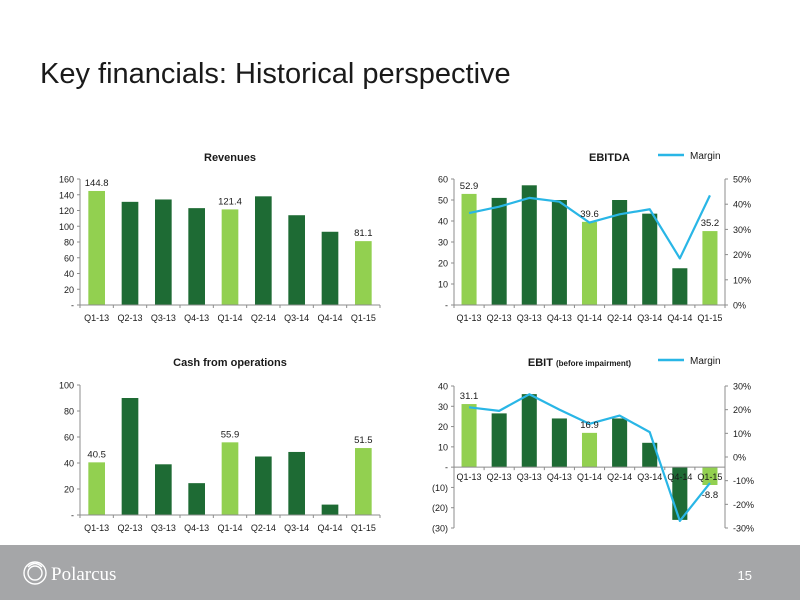 The height and width of the screenshot is (600, 800). Describe the element at coordinates (609, 158) in the screenshot. I see `chart-title: EBITDA` at that location.